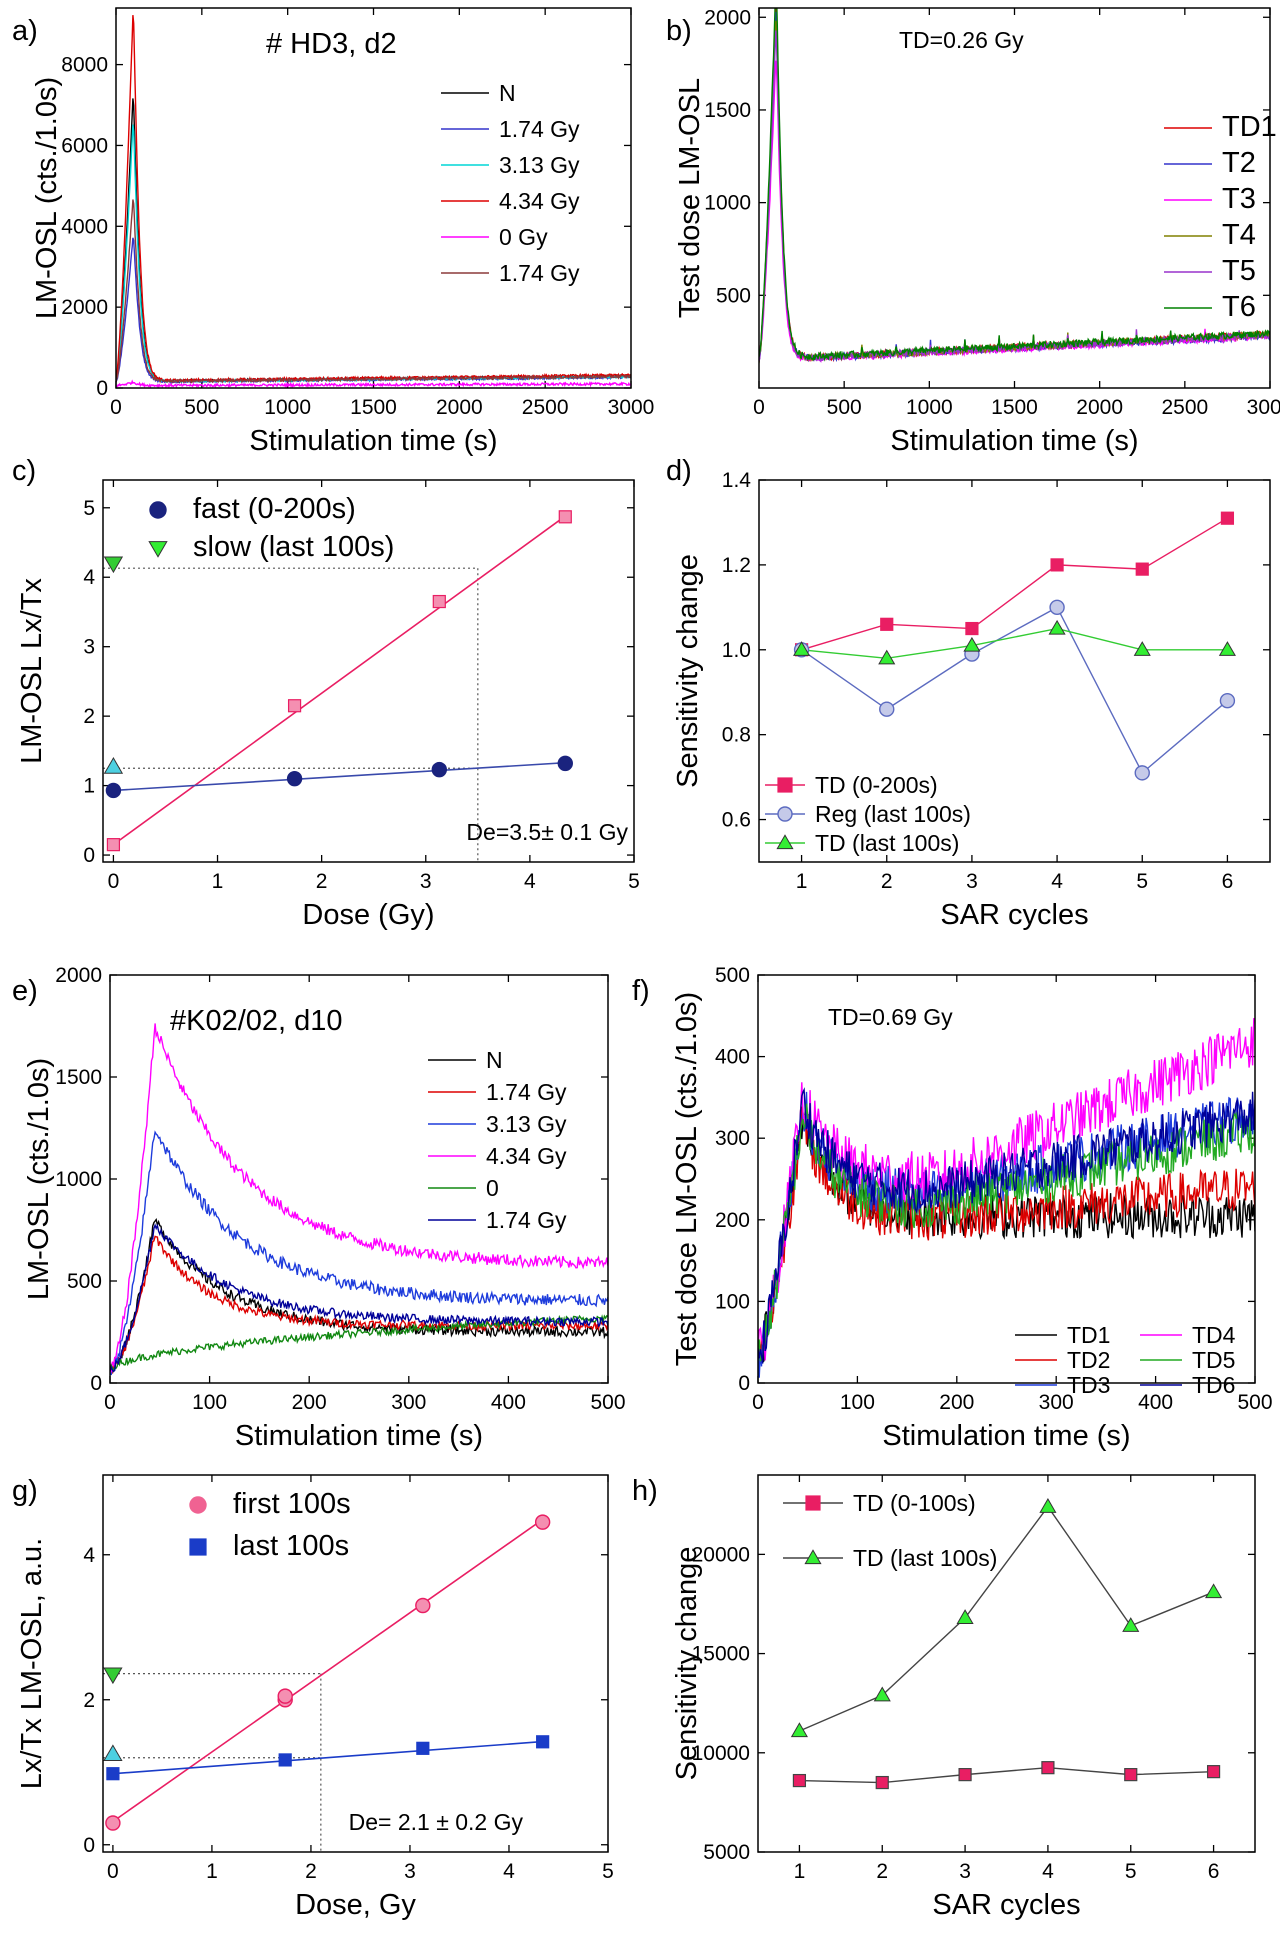  I want to click on y-axis-label: Sensitivity change, so click(688, 671).